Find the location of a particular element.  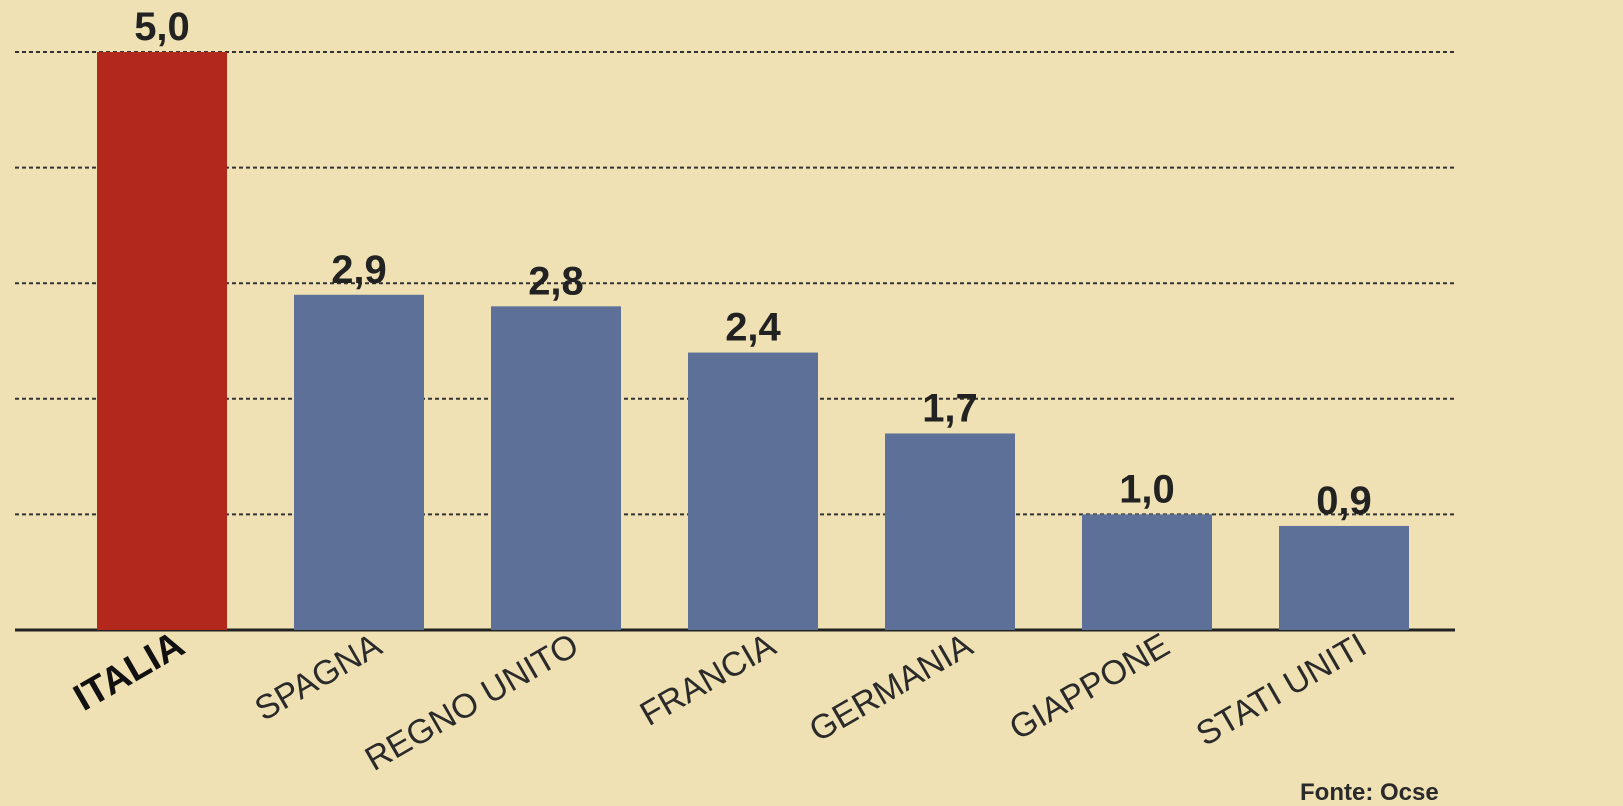

value-label: 2,9 is located at coordinates (359, 270).